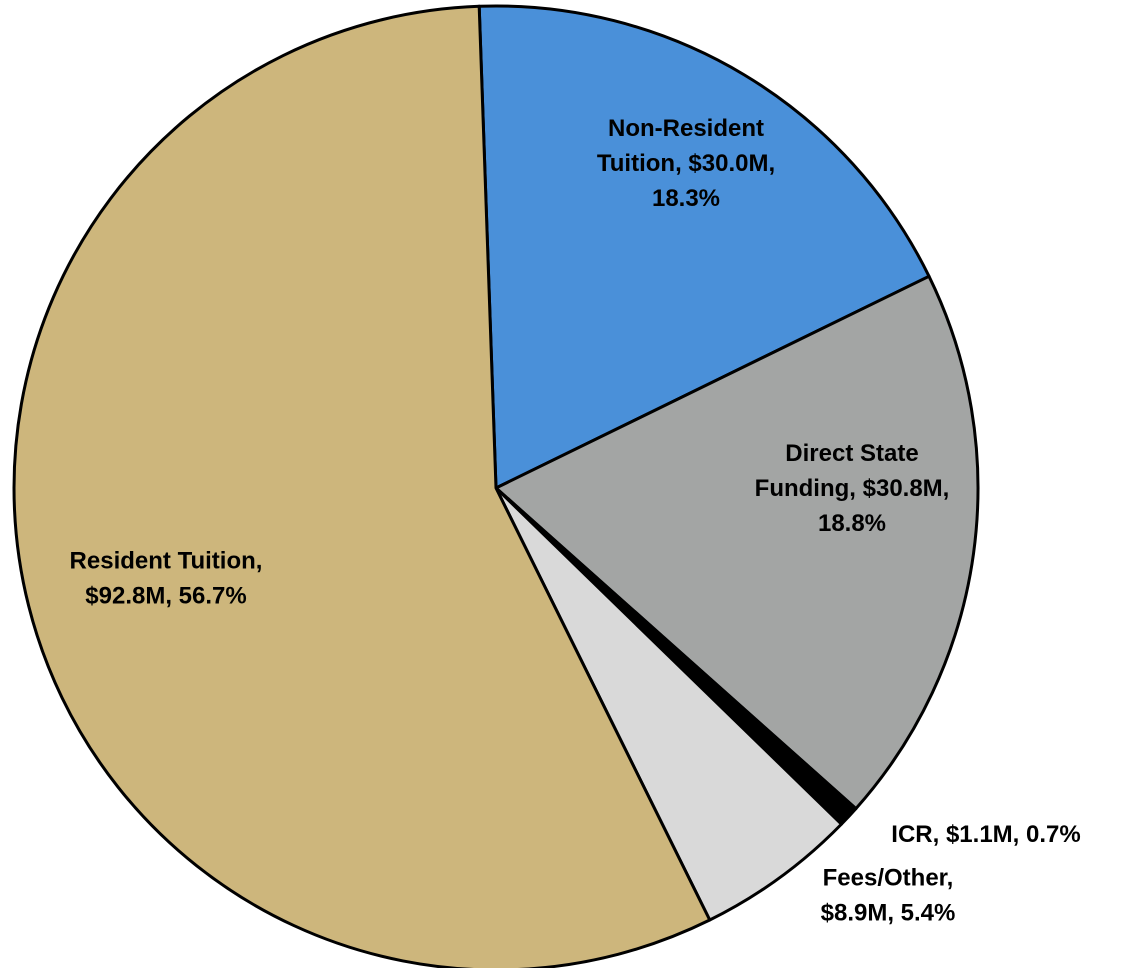 The width and height of the screenshot is (1122, 968). Describe the element at coordinates (686, 198) in the screenshot. I see `pie-label-line: 18.3%` at that location.